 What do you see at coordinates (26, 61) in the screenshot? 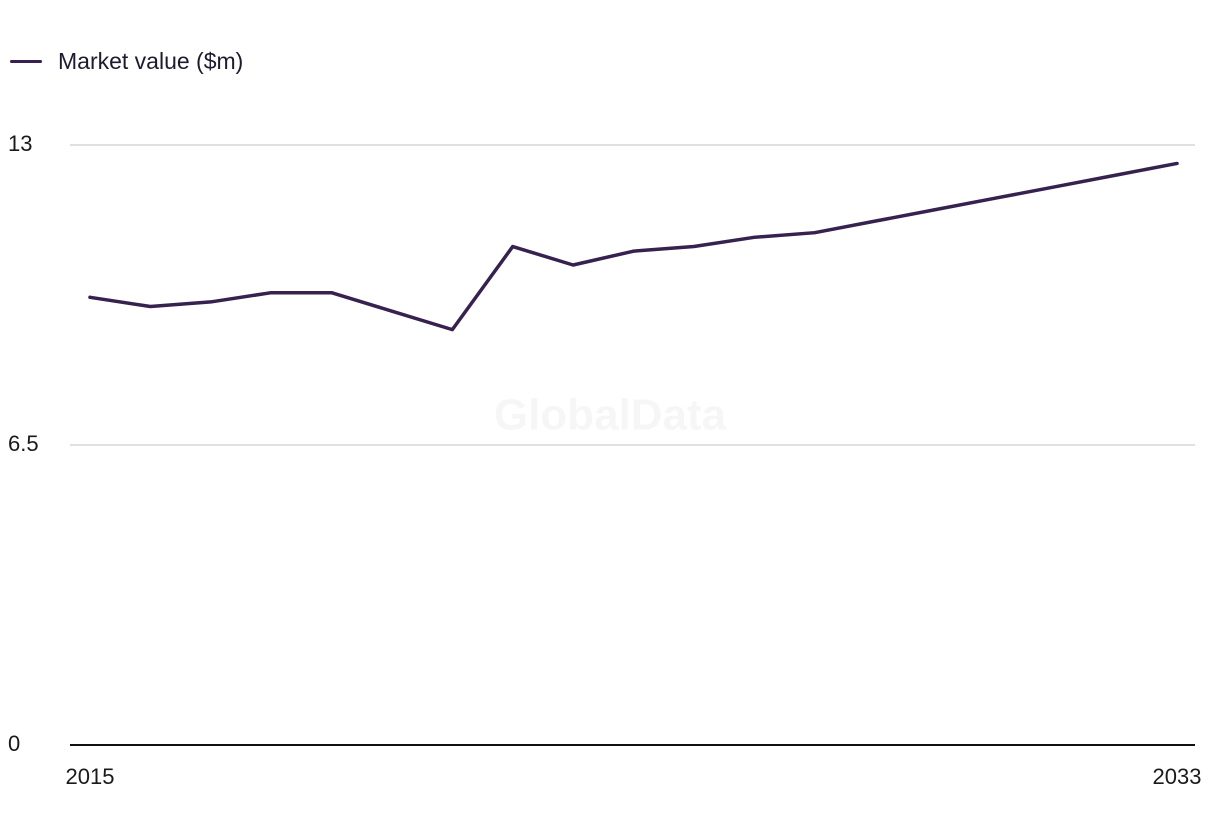
I see `legend-line-swatch` at bounding box center [26, 61].